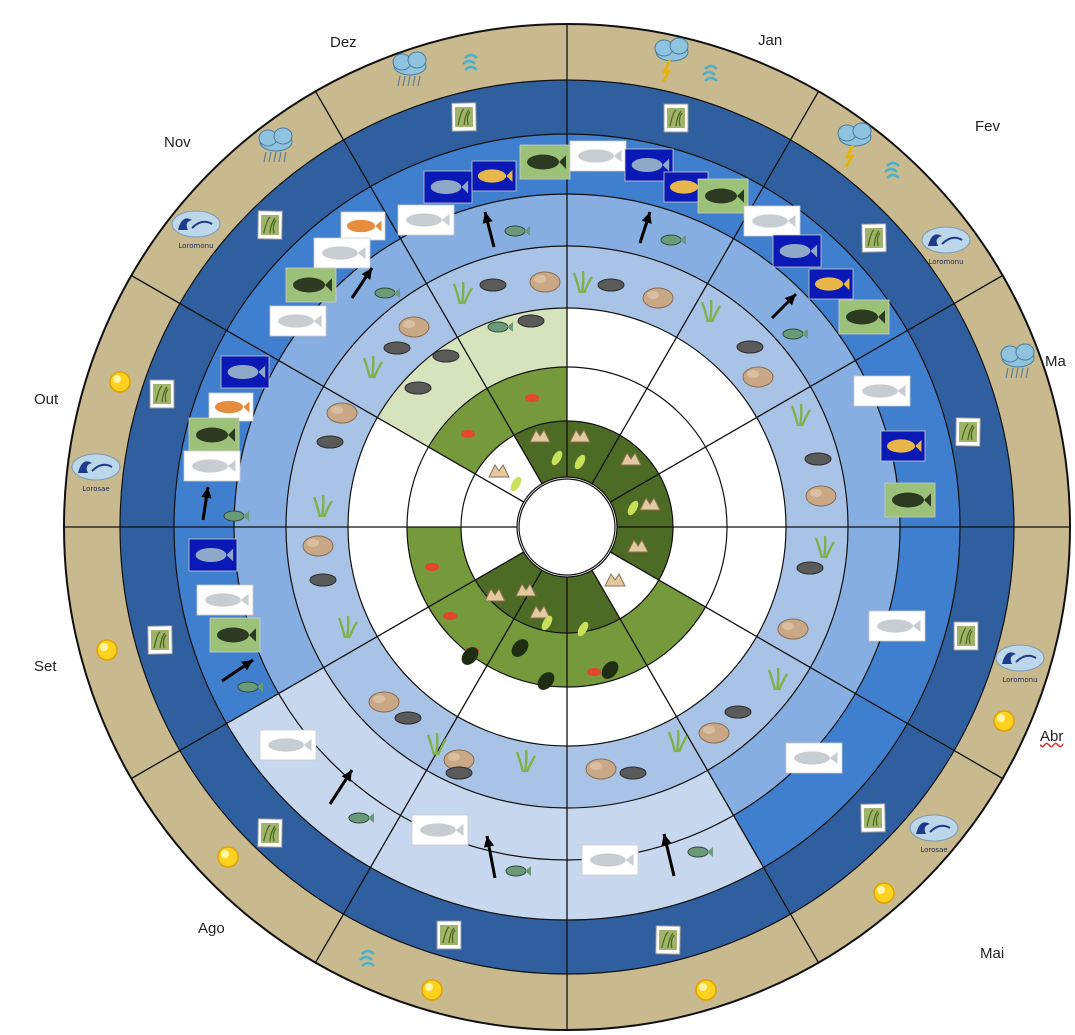 This screenshot has width=1075, height=1035. What do you see at coordinates (96, 473) in the screenshot?
I see `wind-icon: Lorosae` at bounding box center [96, 473].